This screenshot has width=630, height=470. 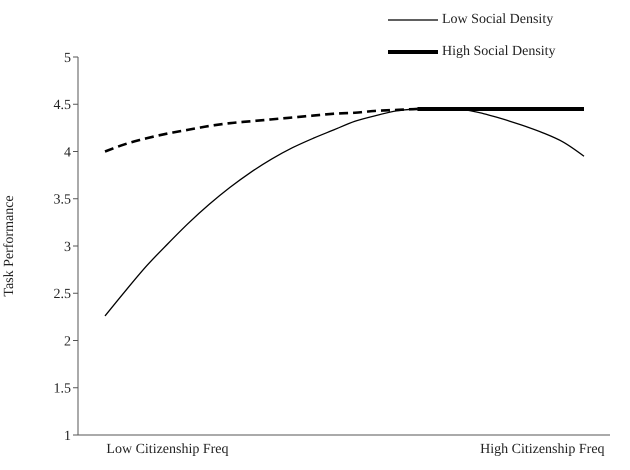 I want to click on legend-label: Low Social Density, so click(x=498, y=20).